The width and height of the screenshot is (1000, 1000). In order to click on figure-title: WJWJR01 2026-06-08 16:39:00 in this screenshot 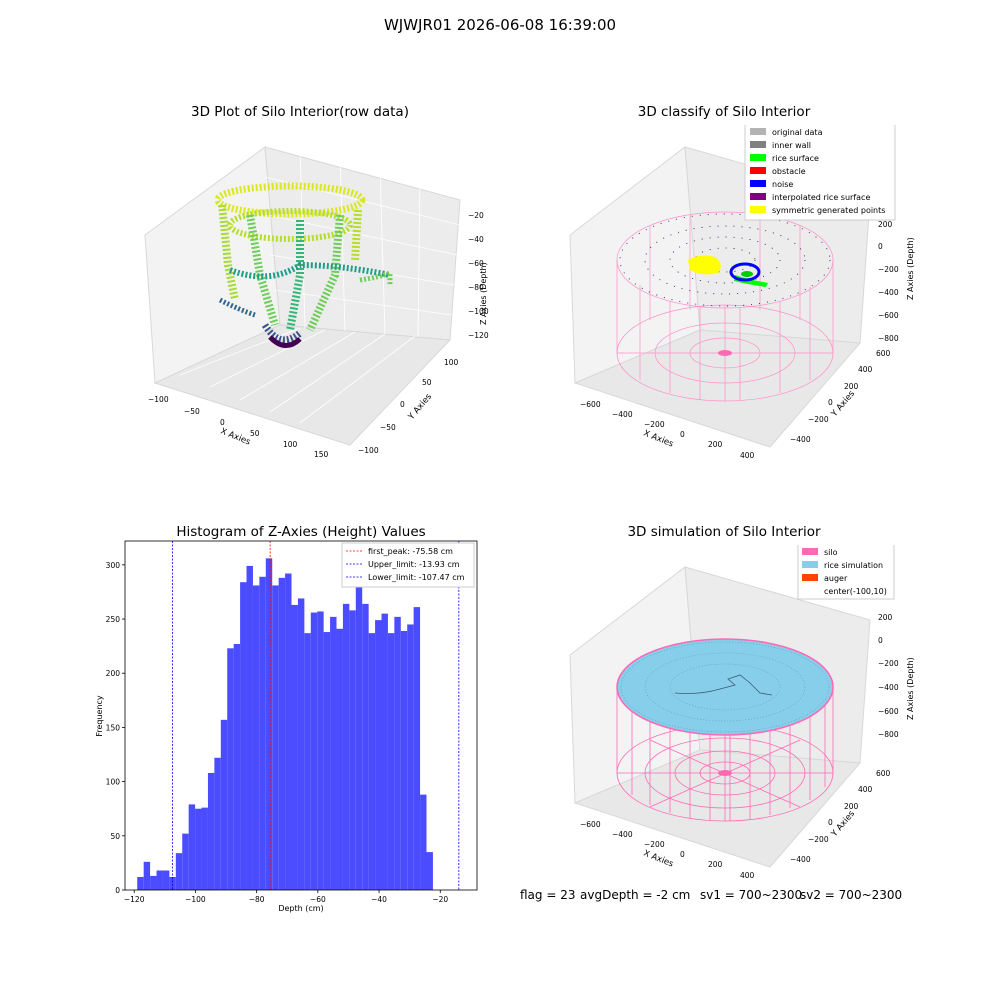, I will do `click(500, 25)`.